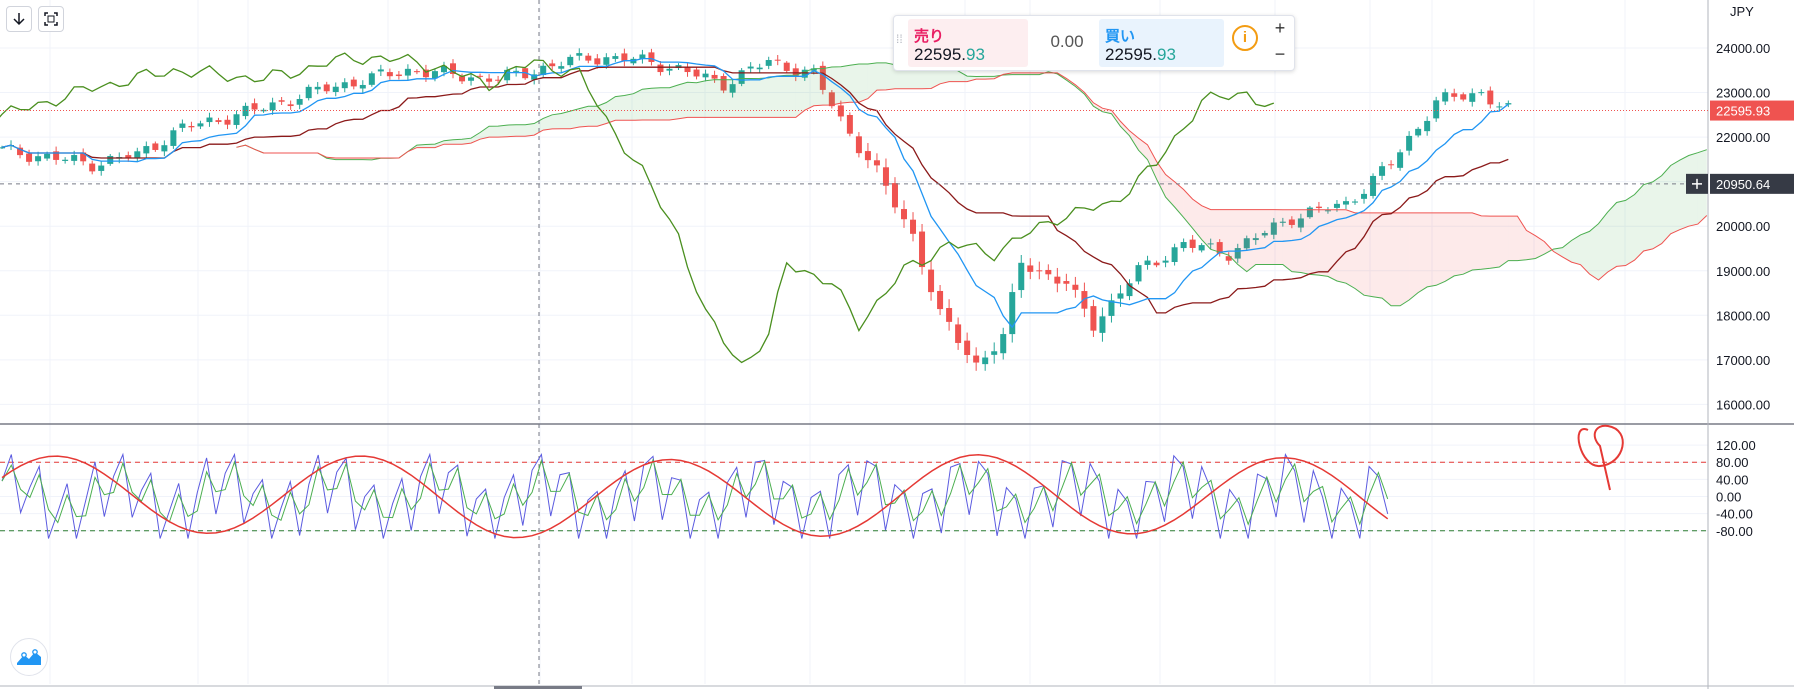 The height and width of the screenshot is (694, 1794). I want to click on scroll-to-latest-button, so click(19, 19).